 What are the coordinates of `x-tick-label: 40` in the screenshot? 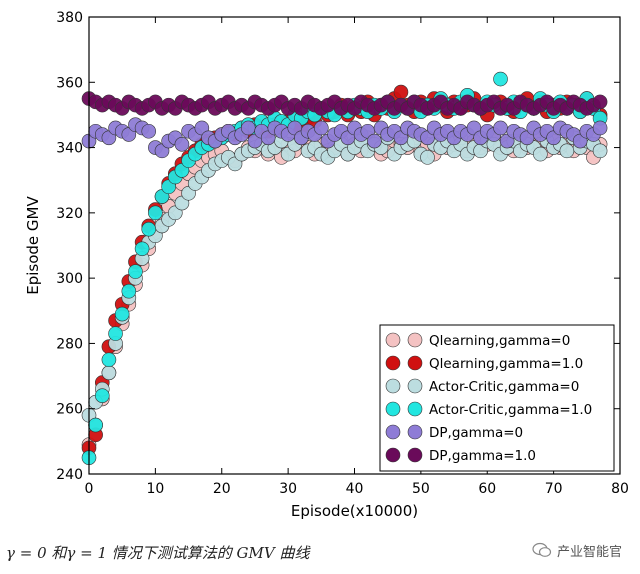 It's located at (355, 489).